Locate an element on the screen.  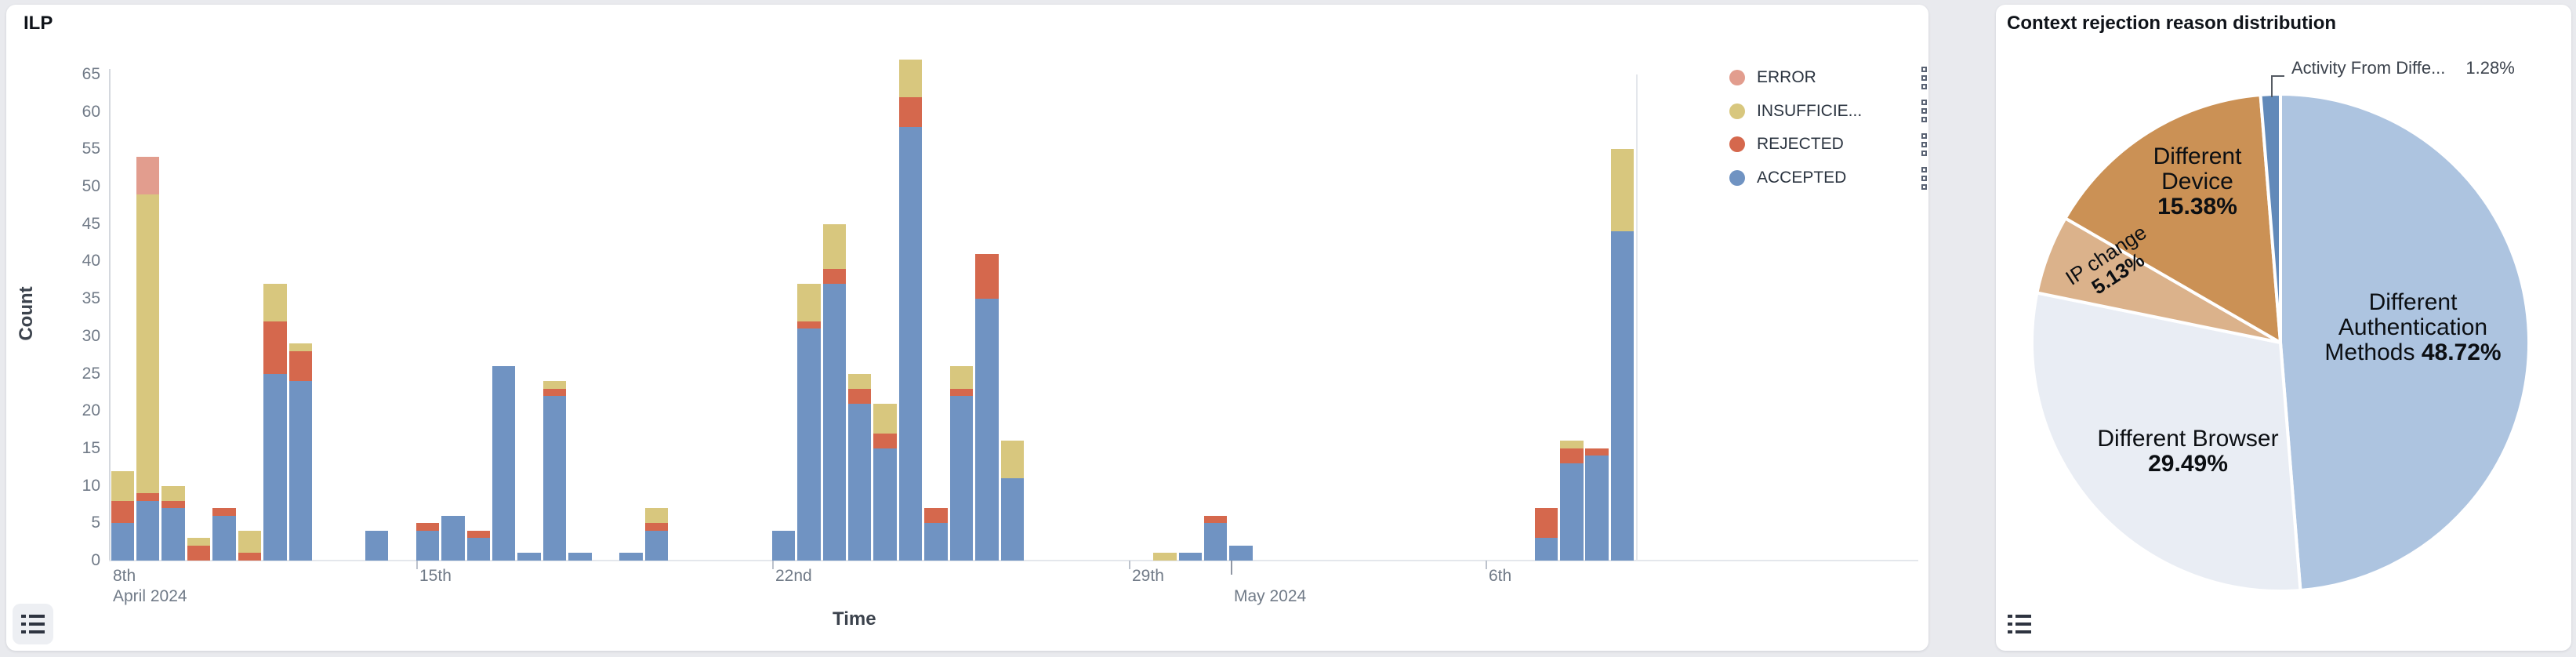
legend-item-rejected: REJECTED is located at coordinates (1828, 144).